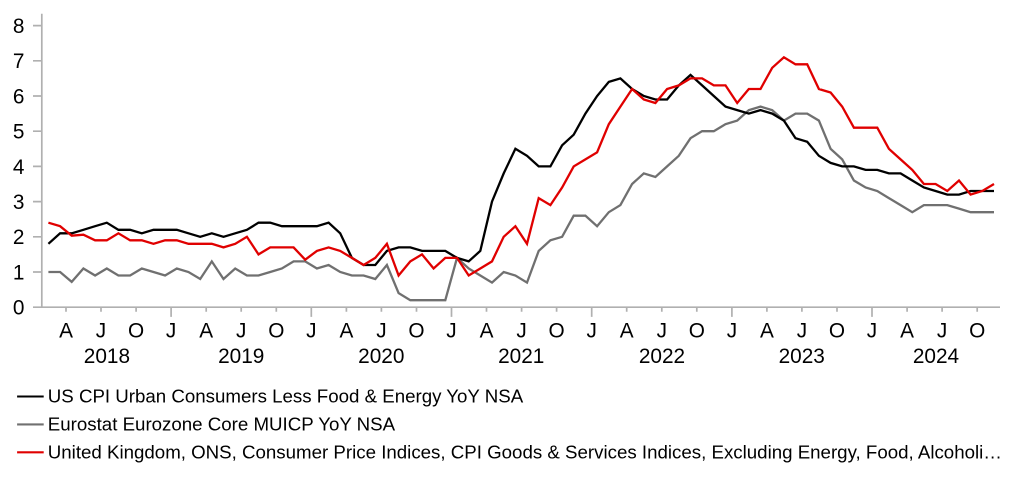 Image resolution: width=1022 pixels, height=487 pixels. Describe the element at coordinates (19, 167) in the screenshot. I see `svg-text: 4` at that location.